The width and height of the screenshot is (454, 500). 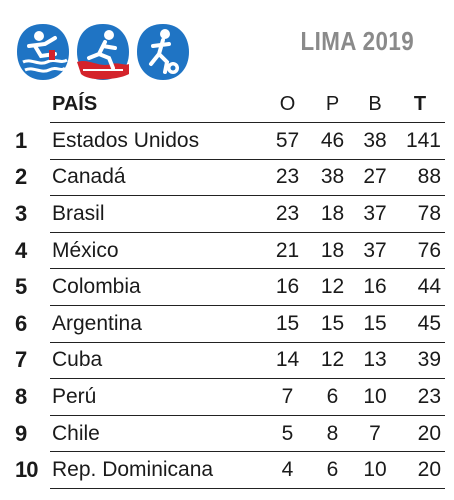 I want to click on country-cell: Chile, so click(x=157, y=433).